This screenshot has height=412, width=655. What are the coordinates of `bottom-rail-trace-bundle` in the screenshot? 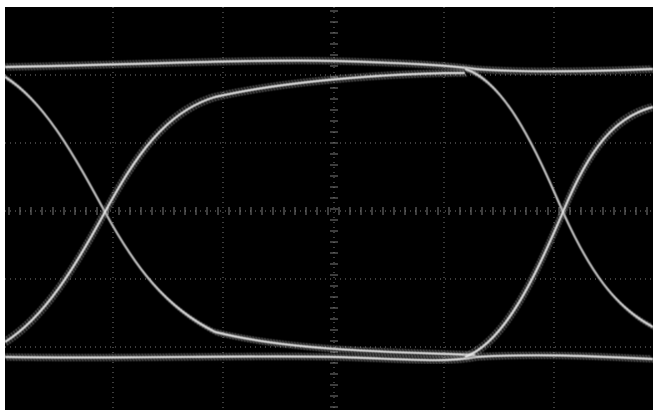 It's located at (329, 357).